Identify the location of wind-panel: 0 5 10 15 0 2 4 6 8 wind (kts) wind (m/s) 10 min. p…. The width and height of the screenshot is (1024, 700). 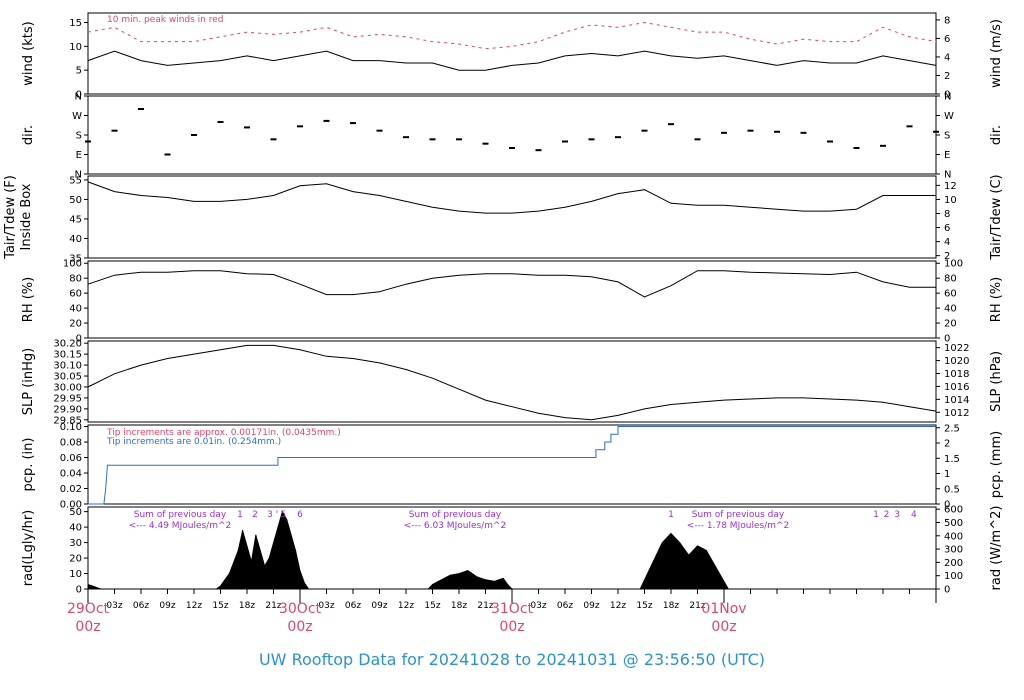
(512, 56).